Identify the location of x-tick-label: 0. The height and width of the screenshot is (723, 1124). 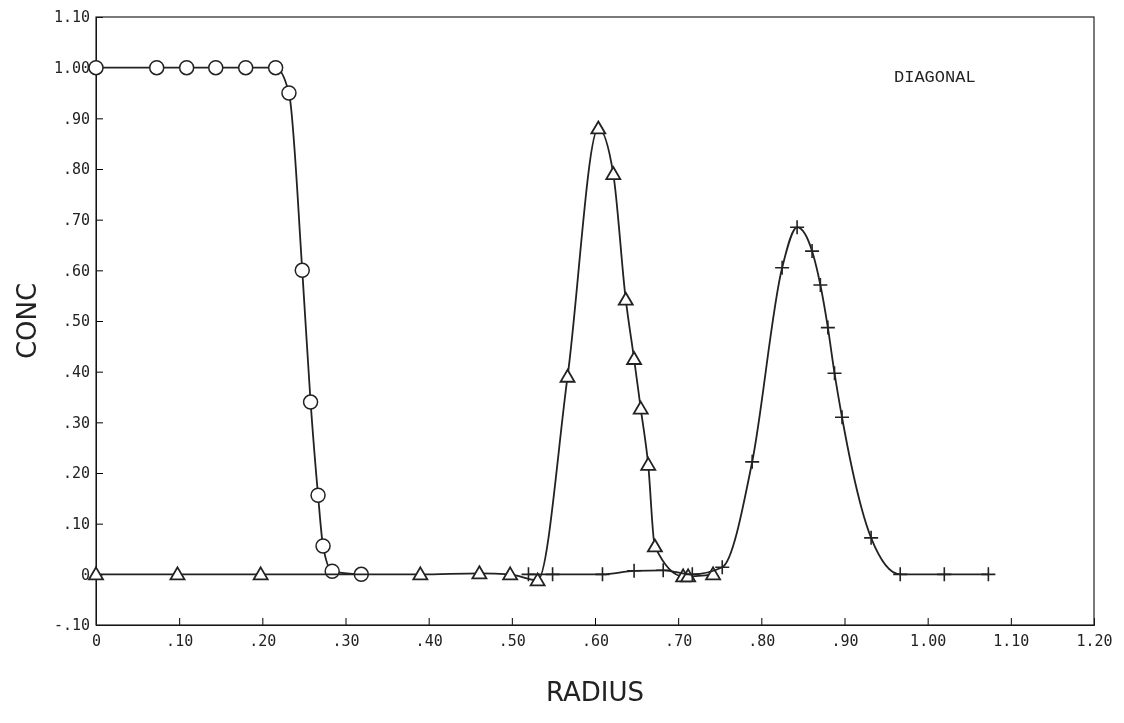
(96, 640).